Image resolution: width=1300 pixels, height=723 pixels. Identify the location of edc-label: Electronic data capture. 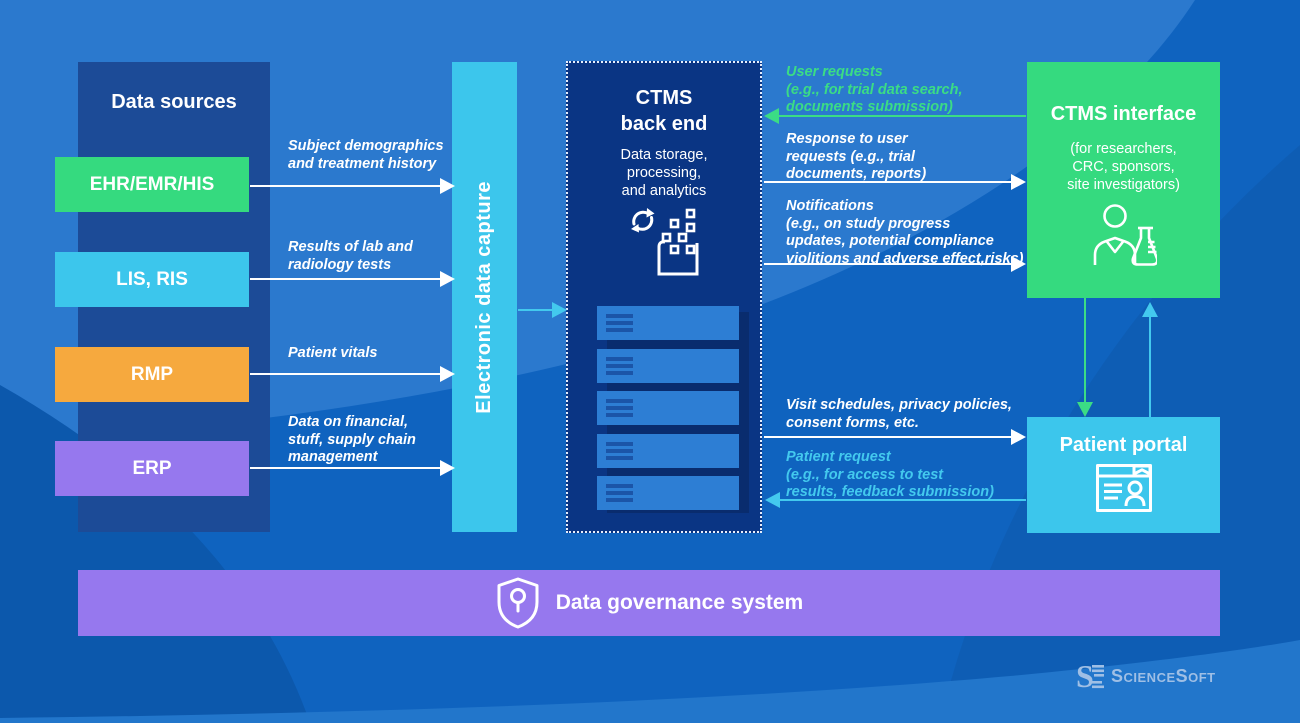
(484, 297).